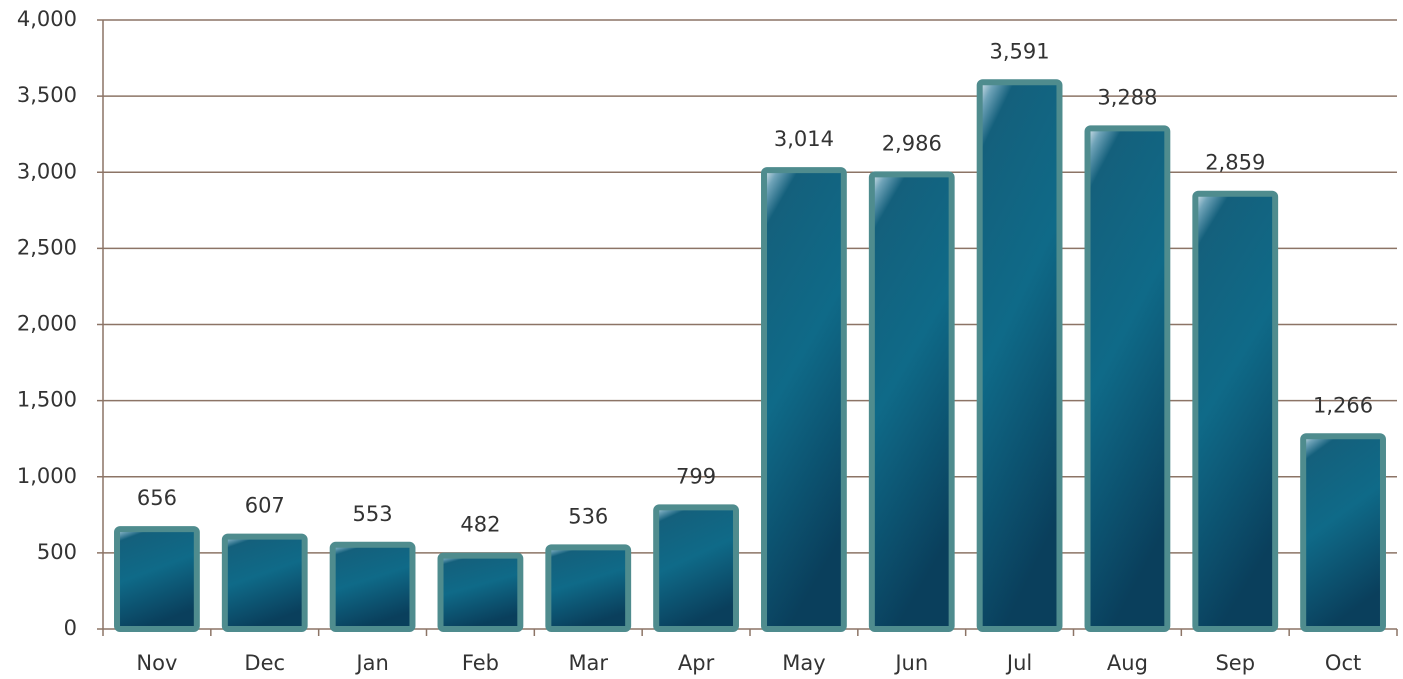 The width and height of the screenshot is (1403, 679). Describe the element at coordinates (1127, 97) in the screenshot. I see `value-label: 3,288` at that location.